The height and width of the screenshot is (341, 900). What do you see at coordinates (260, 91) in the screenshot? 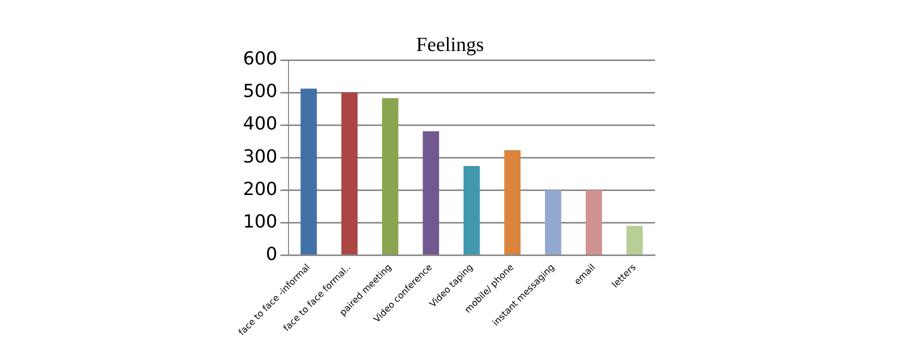
I see `y-tick-label: 500` at bounding box center [260, 91].